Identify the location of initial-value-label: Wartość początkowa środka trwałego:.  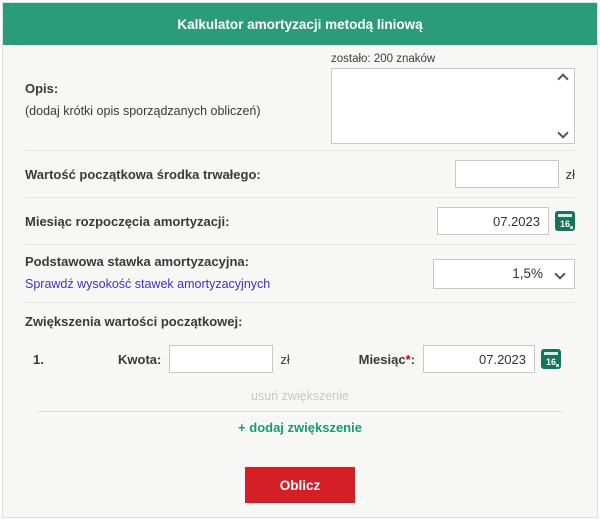
(143, 174).